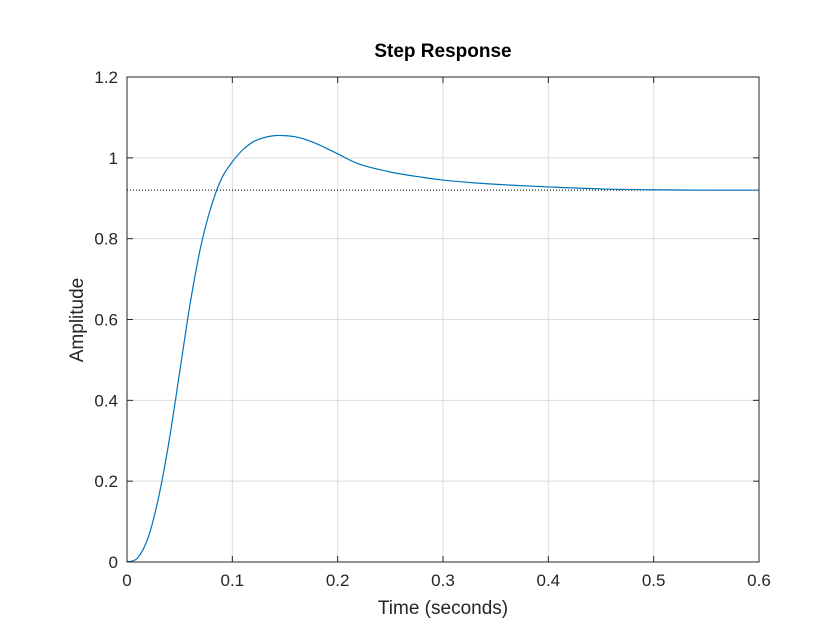 The image size is (840, 635). What do you see at coordinates (654, 580) in the screenshot?
I see `x-tick-label: 0.5` at bounding box center [654, 580].